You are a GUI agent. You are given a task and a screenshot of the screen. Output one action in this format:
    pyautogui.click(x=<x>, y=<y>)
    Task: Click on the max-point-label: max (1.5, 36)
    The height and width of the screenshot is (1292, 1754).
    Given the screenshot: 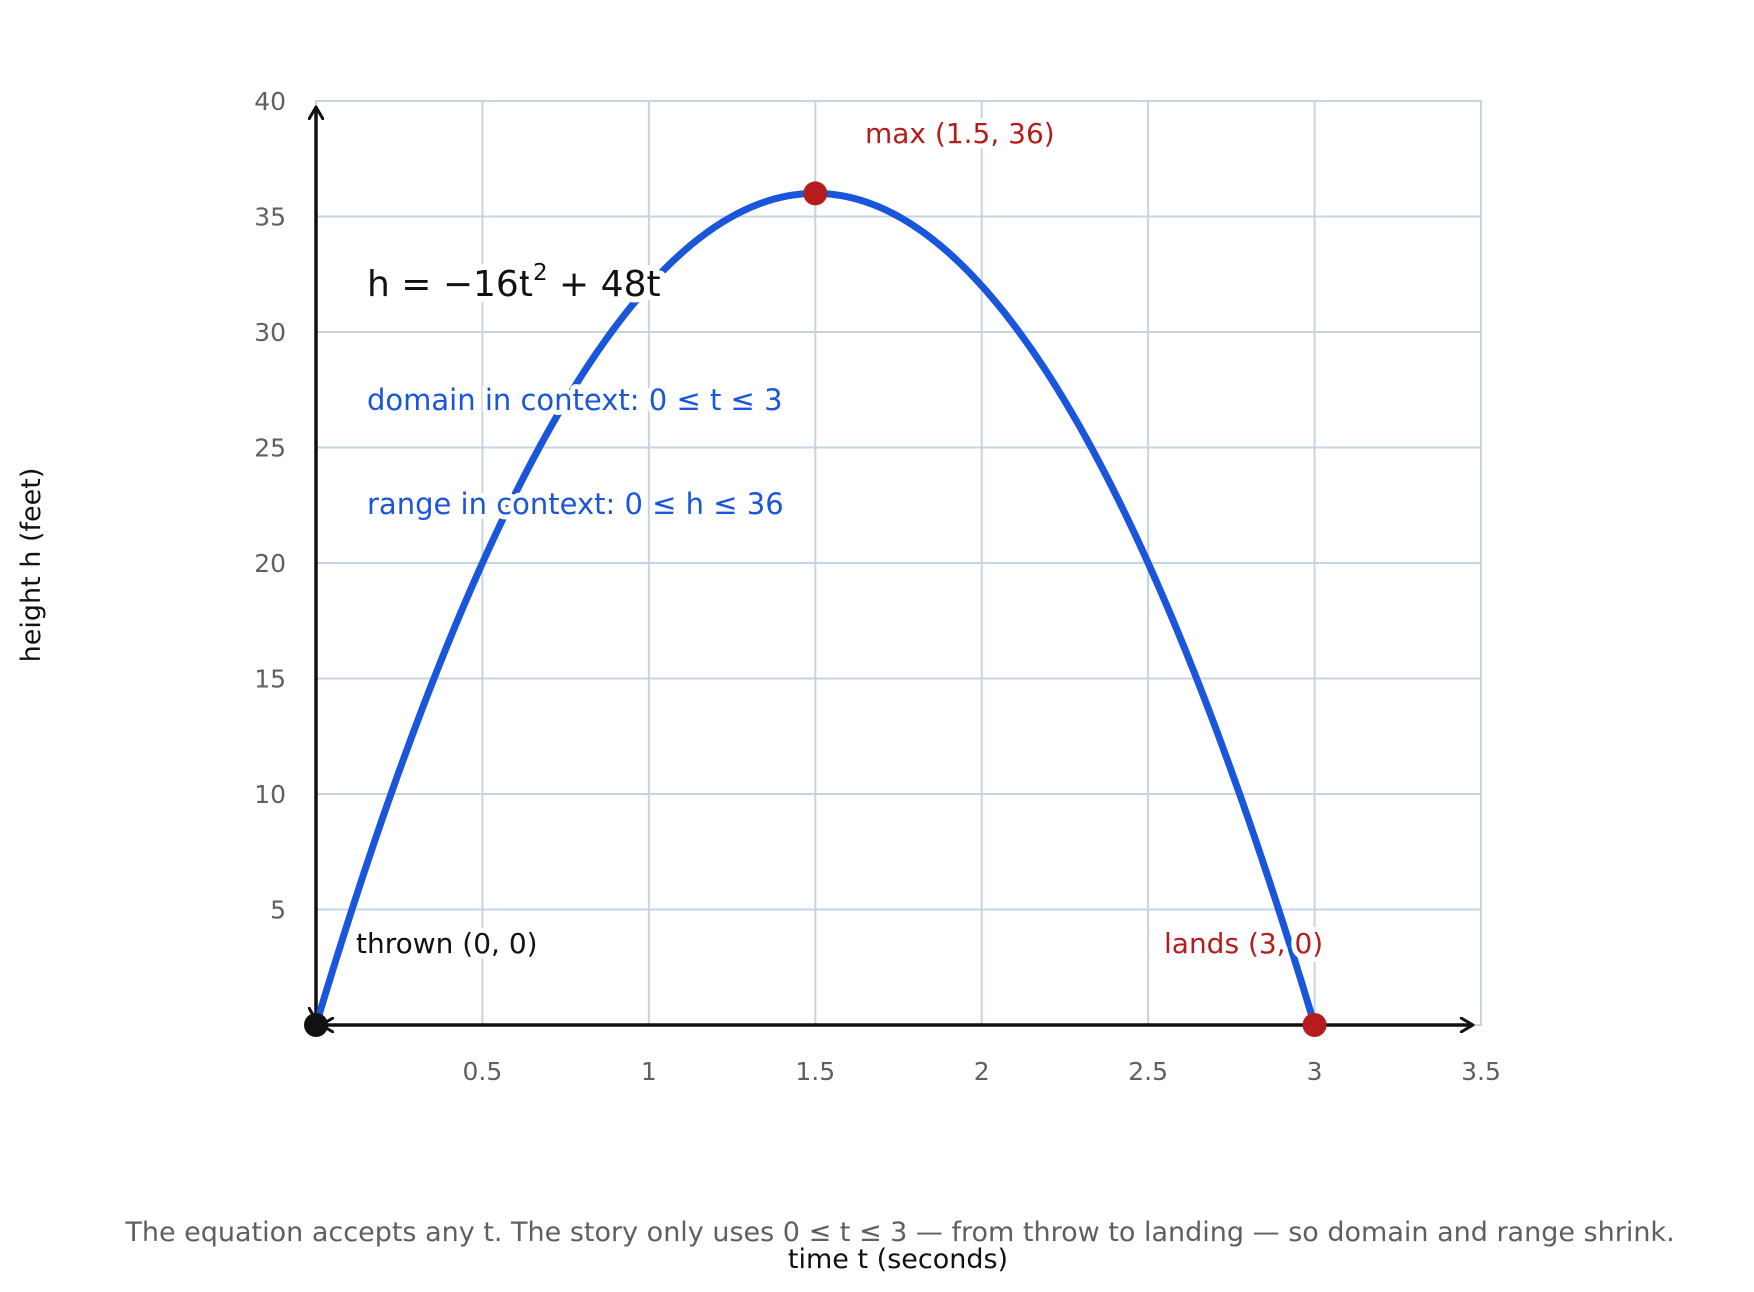 What is the action you would take?
    pyautogui.click(x=960, y=133)
    